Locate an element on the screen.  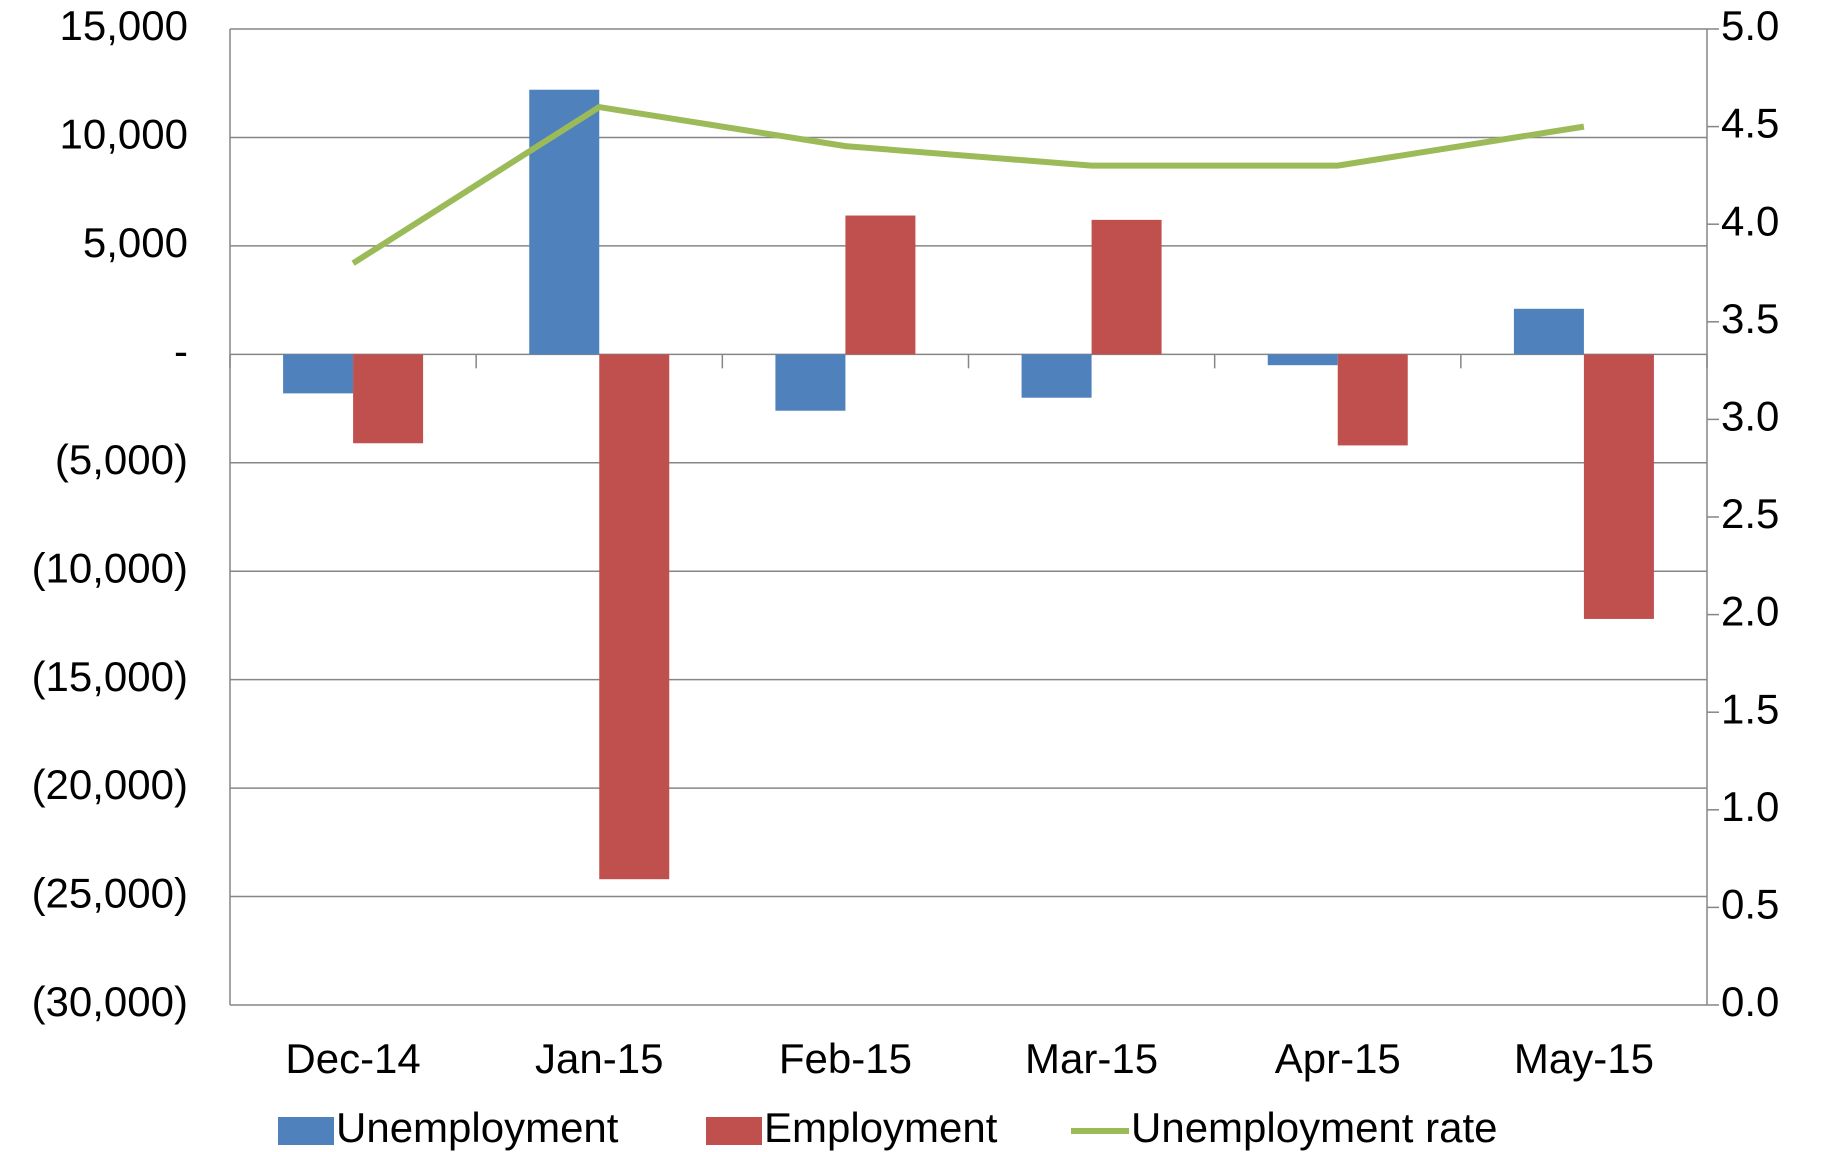
y2-tick-label: 0.0 is located at coordinates (1750, 1001).